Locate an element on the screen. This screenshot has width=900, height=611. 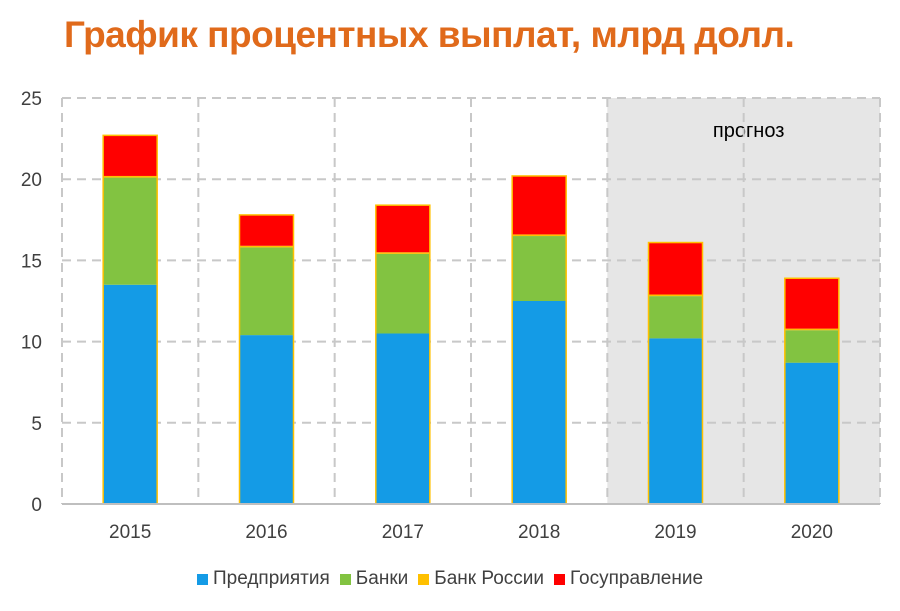
legend: Предприятия Банки Банк России Госуправление is located at coordinates (450, 579).